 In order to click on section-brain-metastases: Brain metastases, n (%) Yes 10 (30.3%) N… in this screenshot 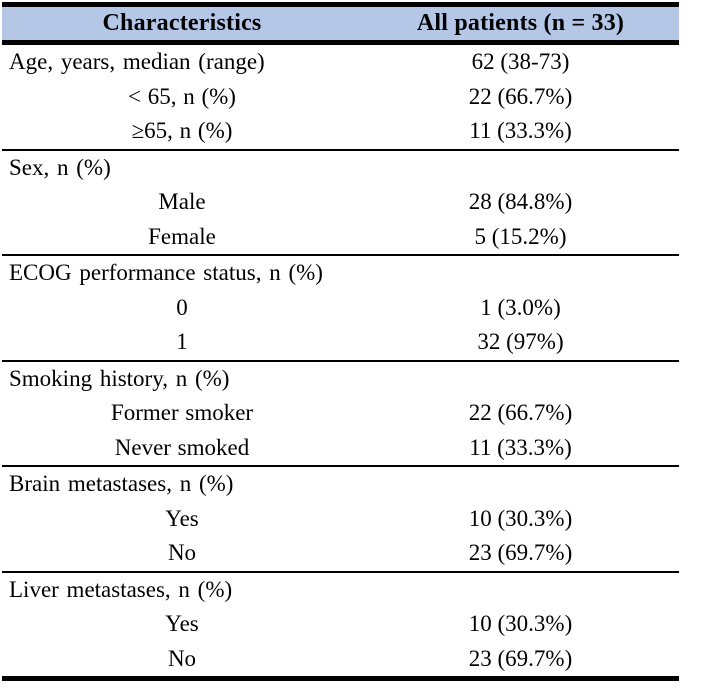, I will do `click(340, 519)`.